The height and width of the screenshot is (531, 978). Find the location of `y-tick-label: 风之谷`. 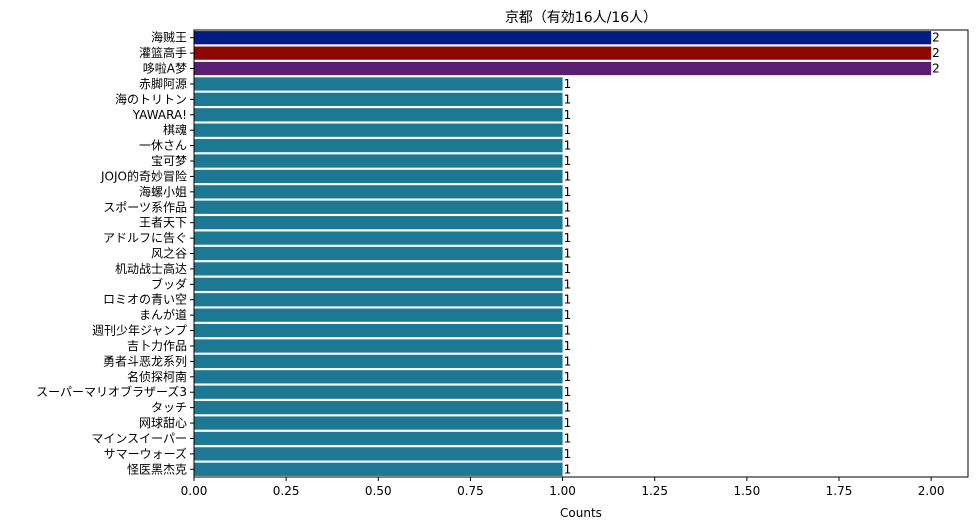

y-tick-label: 风之谷 is located at coordinates (169, 254).